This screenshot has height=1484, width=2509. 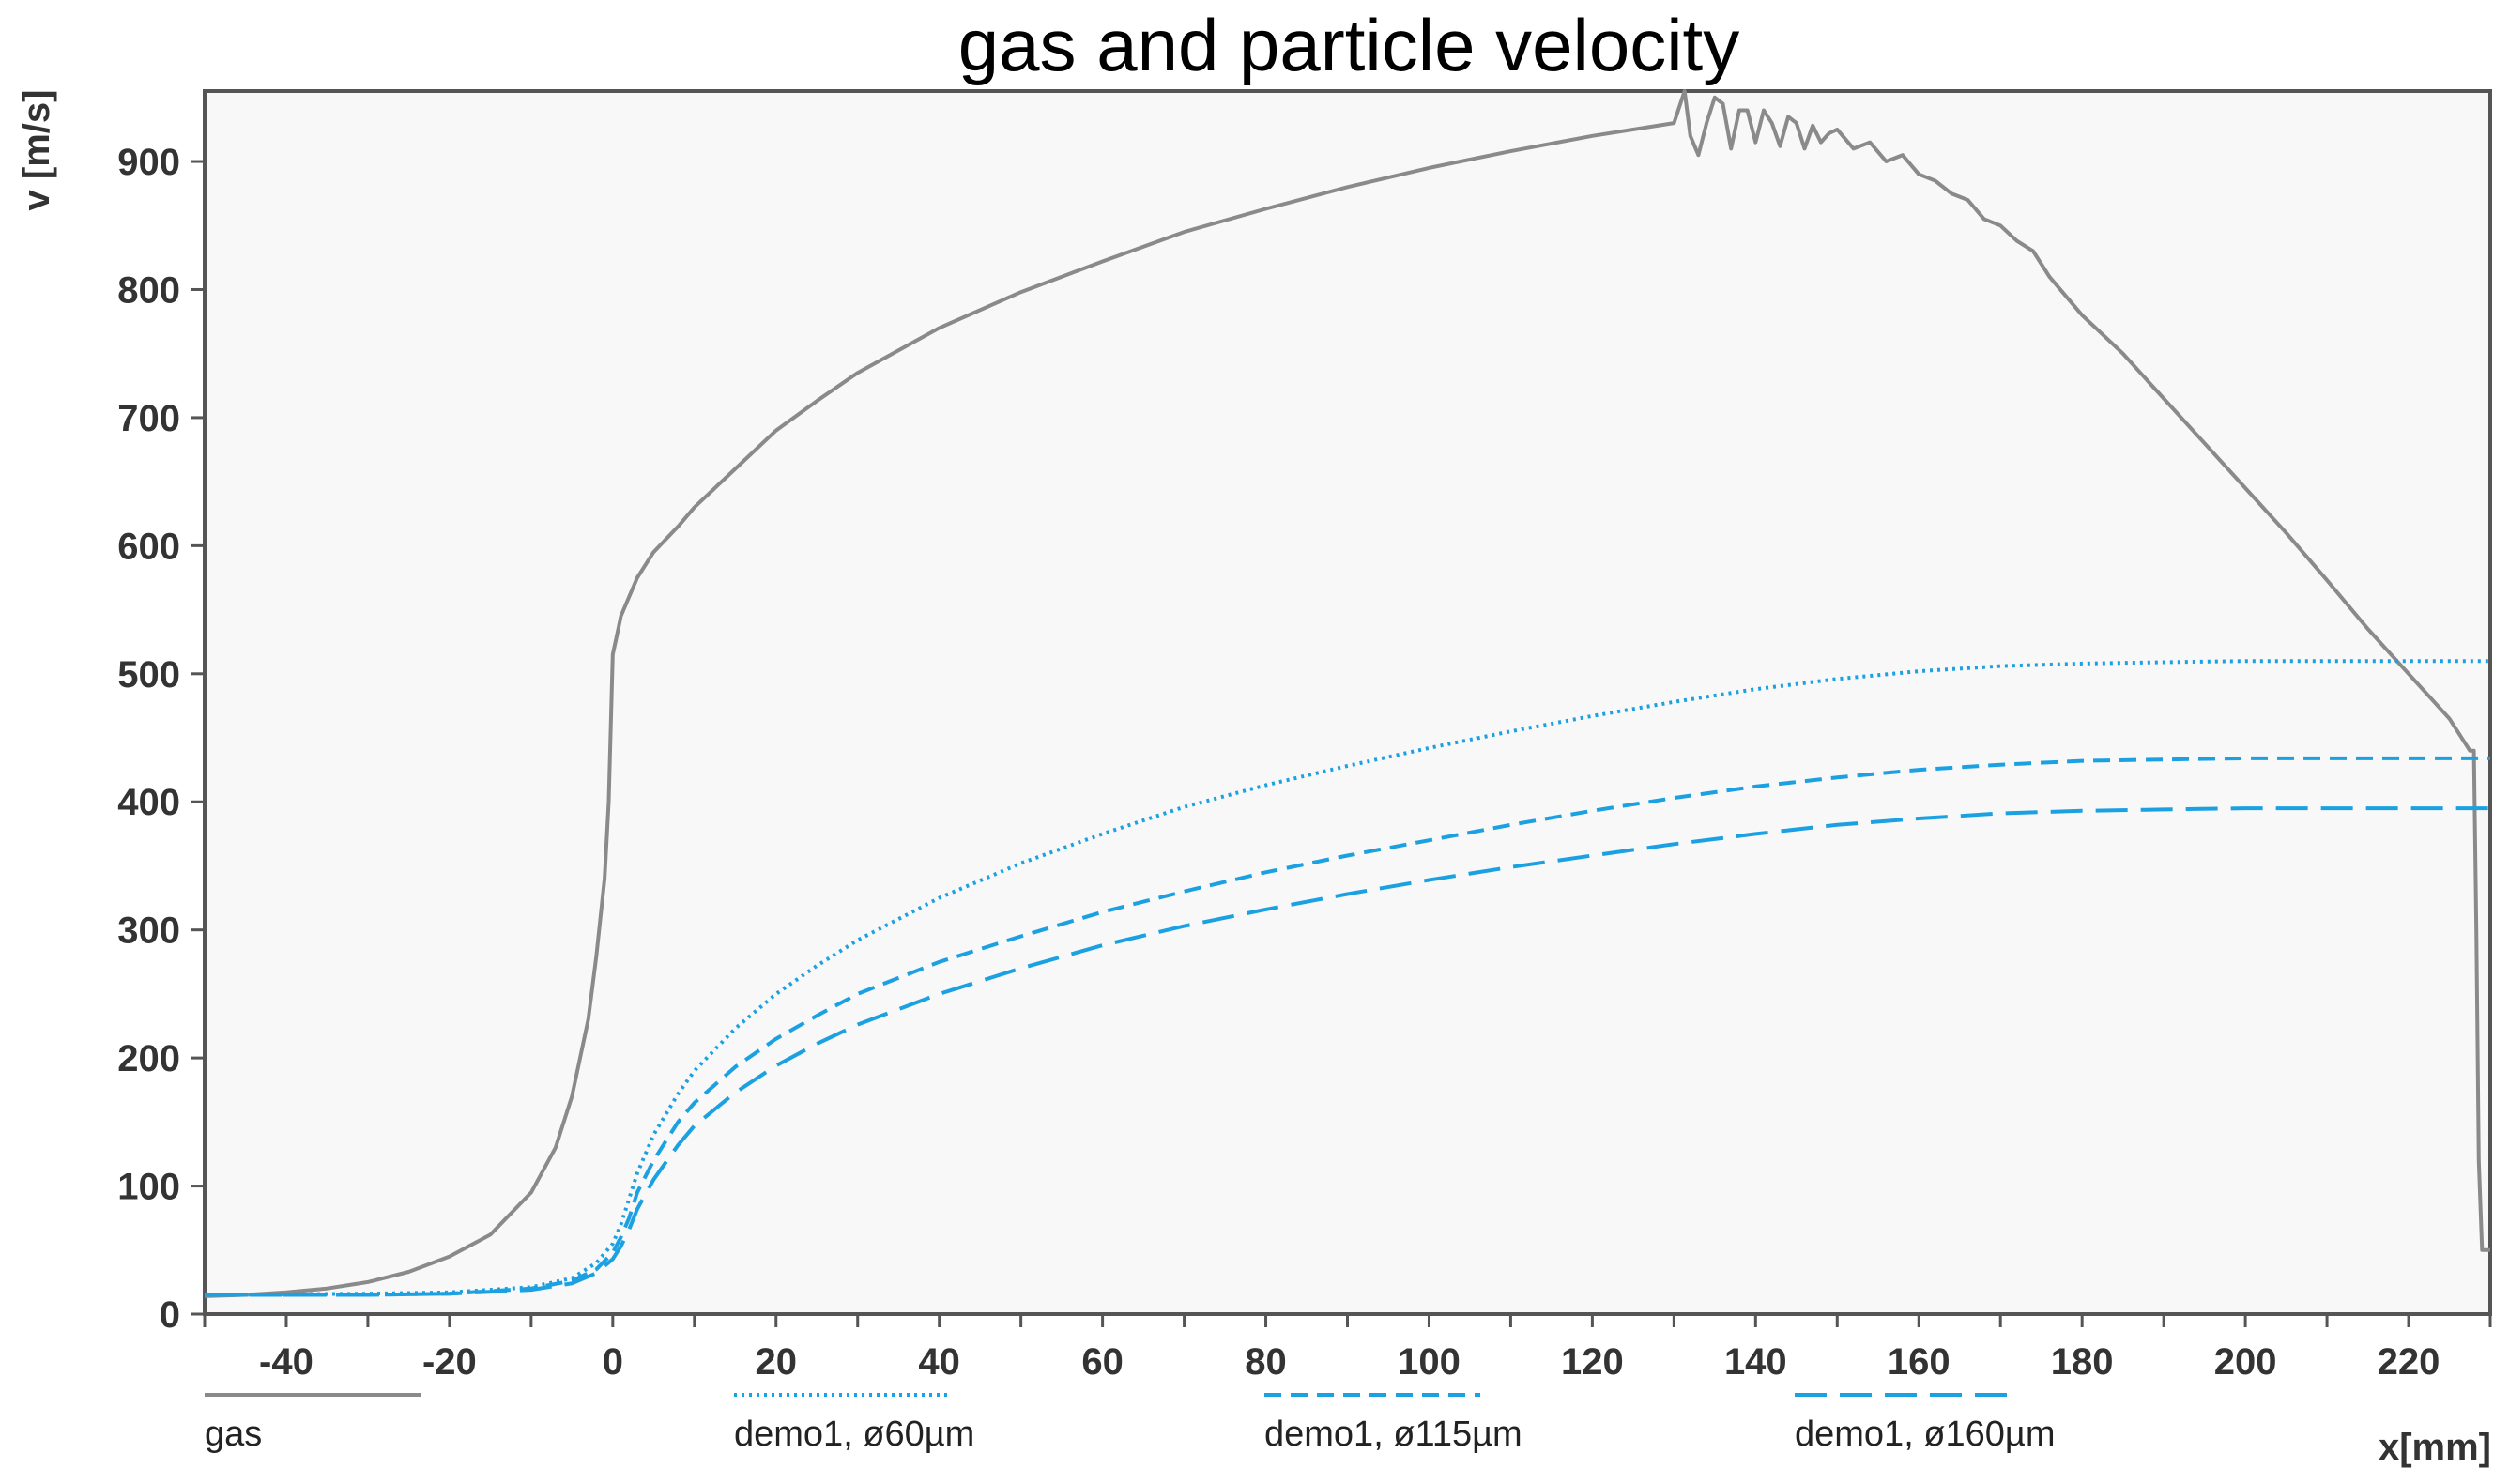 I want to click on y-tick-label: 100, so click(x=148, y=1187).